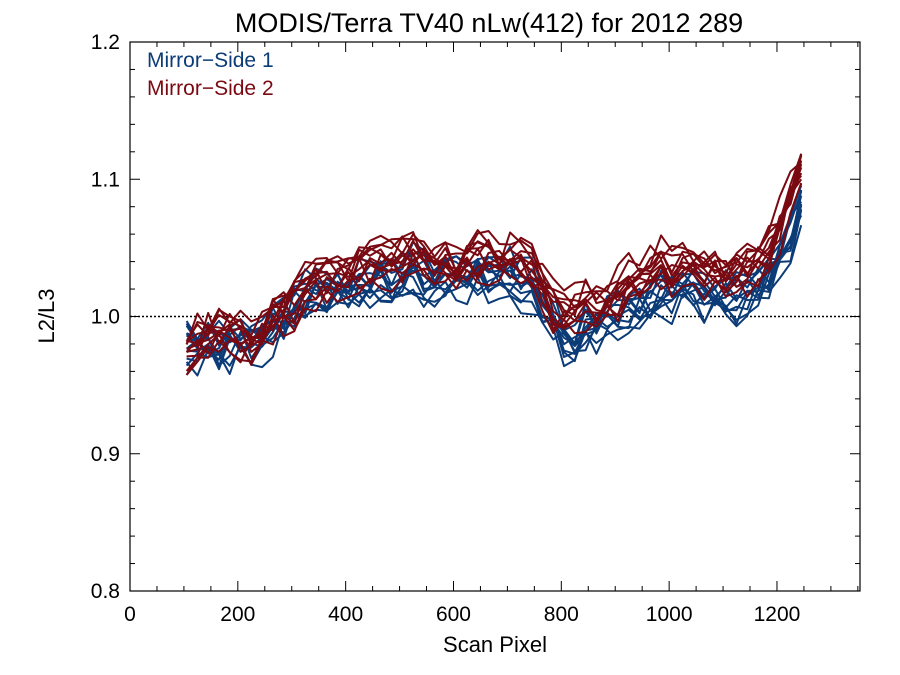  Describe the element at coordinates (105, 42) in the screenshot. I see `y-tick-label: 1.2` at that location.